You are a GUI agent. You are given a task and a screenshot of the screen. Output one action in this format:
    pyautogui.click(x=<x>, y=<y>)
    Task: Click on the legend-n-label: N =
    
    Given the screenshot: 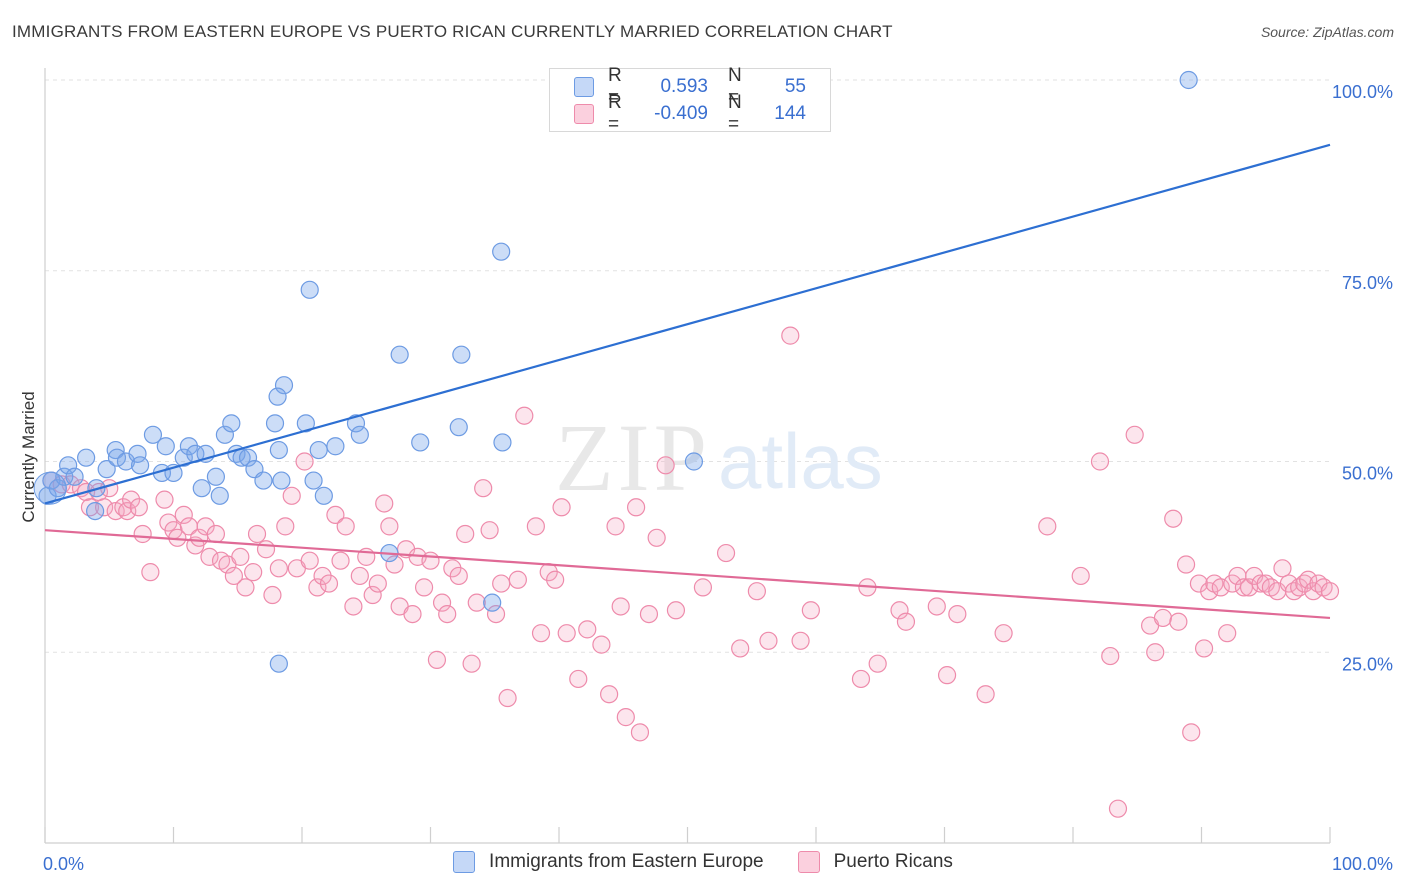 What is the action you would take?
    pyautogui.click(x=735, y=113)
    